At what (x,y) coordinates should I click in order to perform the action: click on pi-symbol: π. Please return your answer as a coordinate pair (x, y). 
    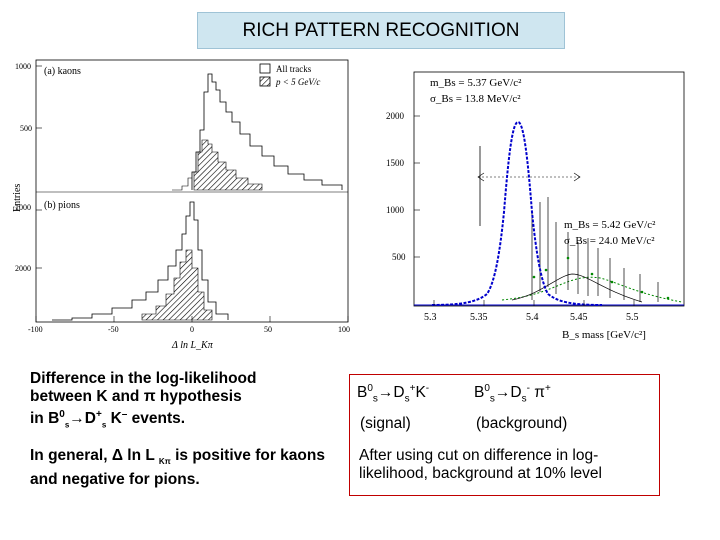
    Looking at the image, I should click on (149, 396).